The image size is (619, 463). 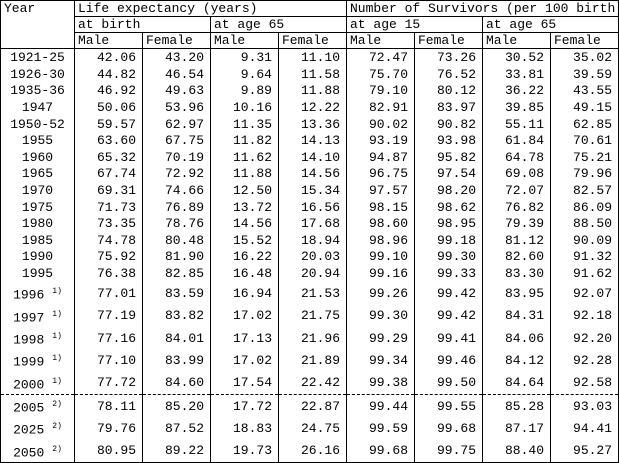 What do you see at coordinates (584, 360) in the screenshot?
I see `value-cell: 92.28` at bounding box center [584, 360].